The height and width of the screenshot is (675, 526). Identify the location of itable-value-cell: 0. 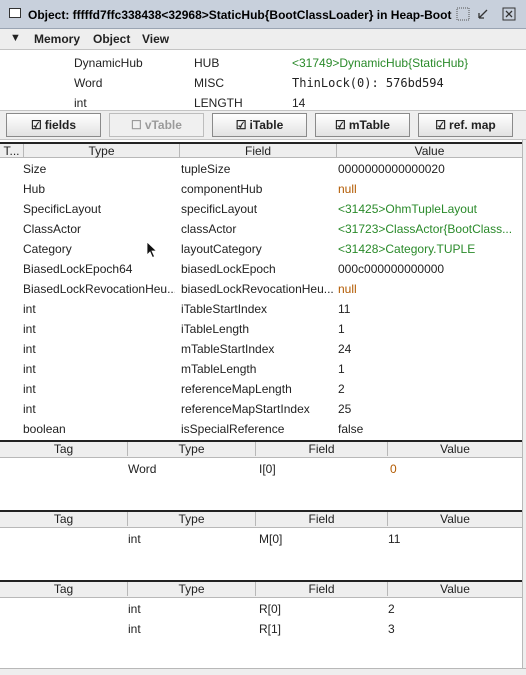
(393, 469).